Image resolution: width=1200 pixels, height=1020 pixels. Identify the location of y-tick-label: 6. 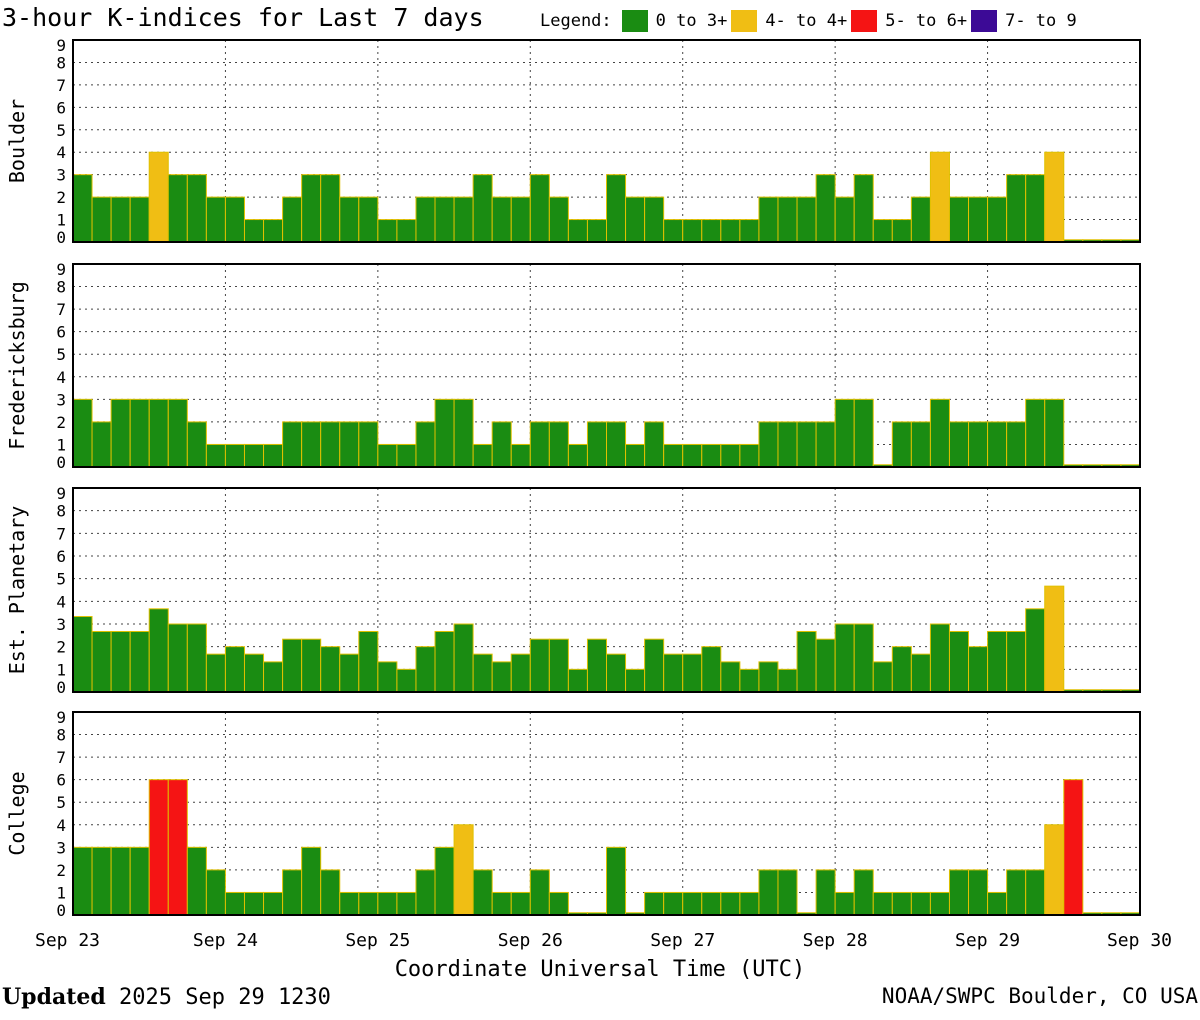
(61, 332).